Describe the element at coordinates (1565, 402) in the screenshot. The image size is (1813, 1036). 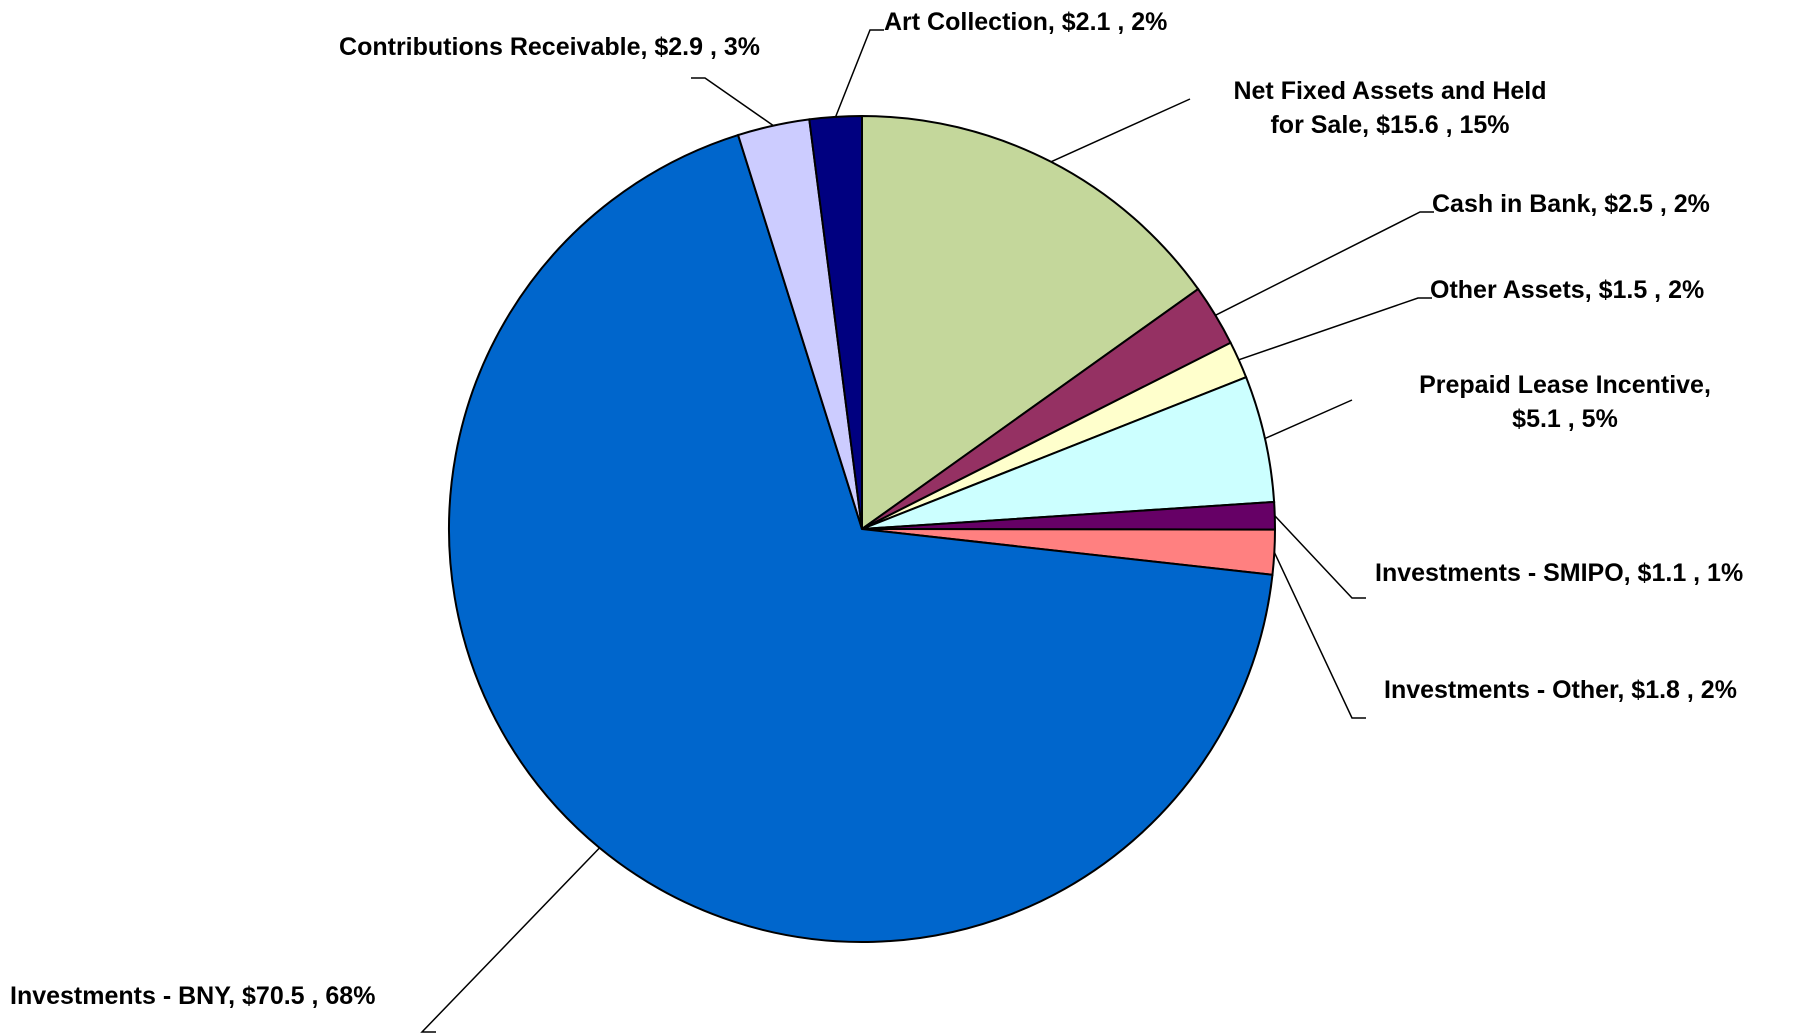
I see `slice-label: Prepaid Lease Incentive, $5.1 , 5%` at that location.